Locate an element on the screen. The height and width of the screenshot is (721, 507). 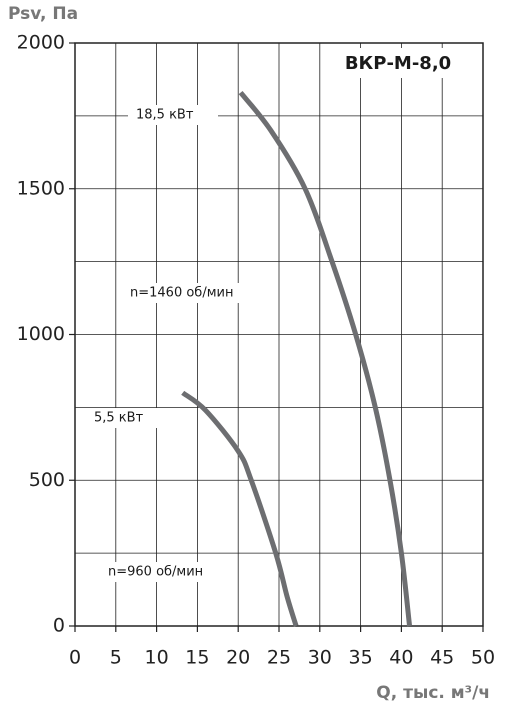
chart-title: ВКР-М-8,0 is located at coordinates (398, 63).